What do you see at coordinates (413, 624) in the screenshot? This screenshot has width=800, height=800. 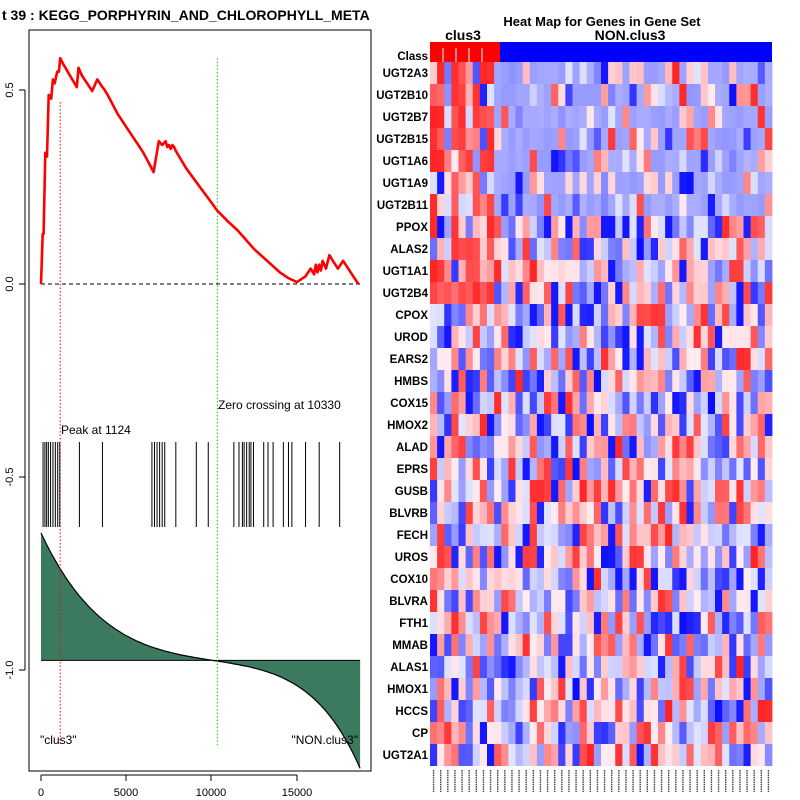 I see `gene-label: FTH1` at bounding box center [413, 624].